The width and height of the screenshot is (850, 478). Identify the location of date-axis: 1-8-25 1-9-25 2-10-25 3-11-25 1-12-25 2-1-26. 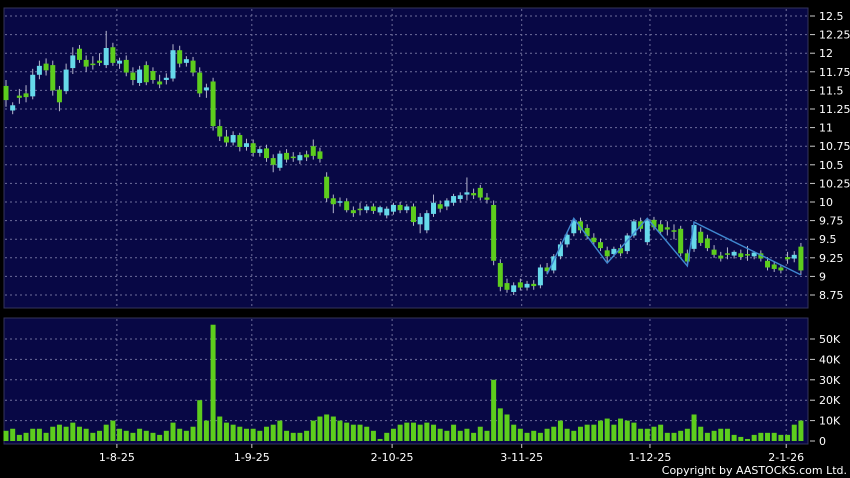
(451, 454).